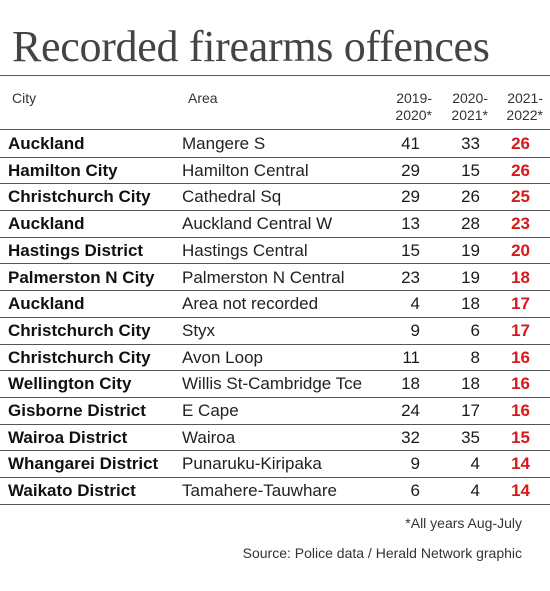 This screenshot has height=591, width=550. I want to click on value-2020-2021-cell: 35, so click(470, 437).